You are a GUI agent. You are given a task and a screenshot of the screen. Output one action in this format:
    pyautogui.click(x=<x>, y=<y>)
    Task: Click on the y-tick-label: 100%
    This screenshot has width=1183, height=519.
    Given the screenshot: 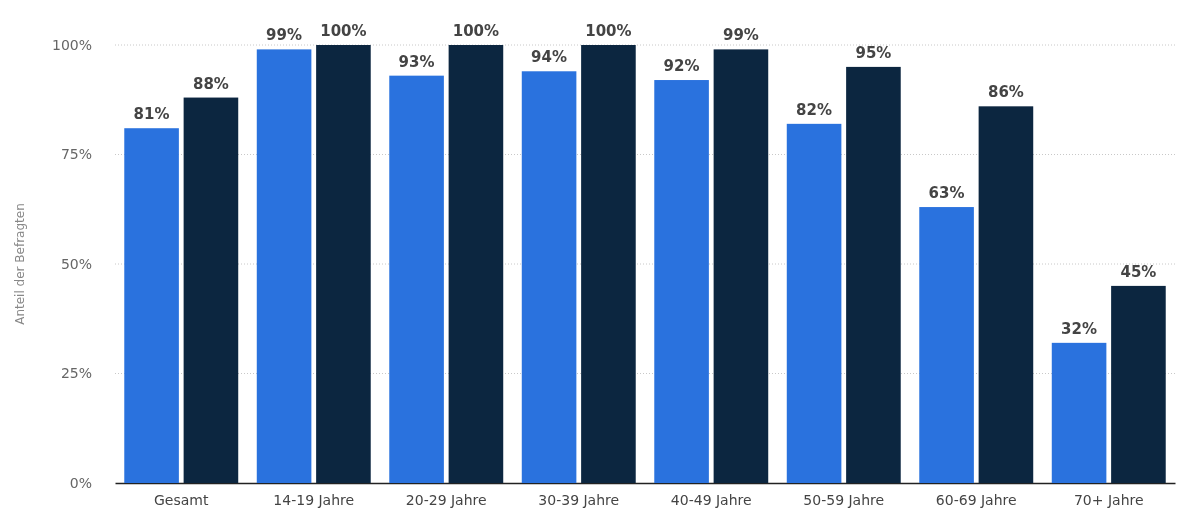 What is the action you would take?
    pyautogui.click(x=71, y=44)
    